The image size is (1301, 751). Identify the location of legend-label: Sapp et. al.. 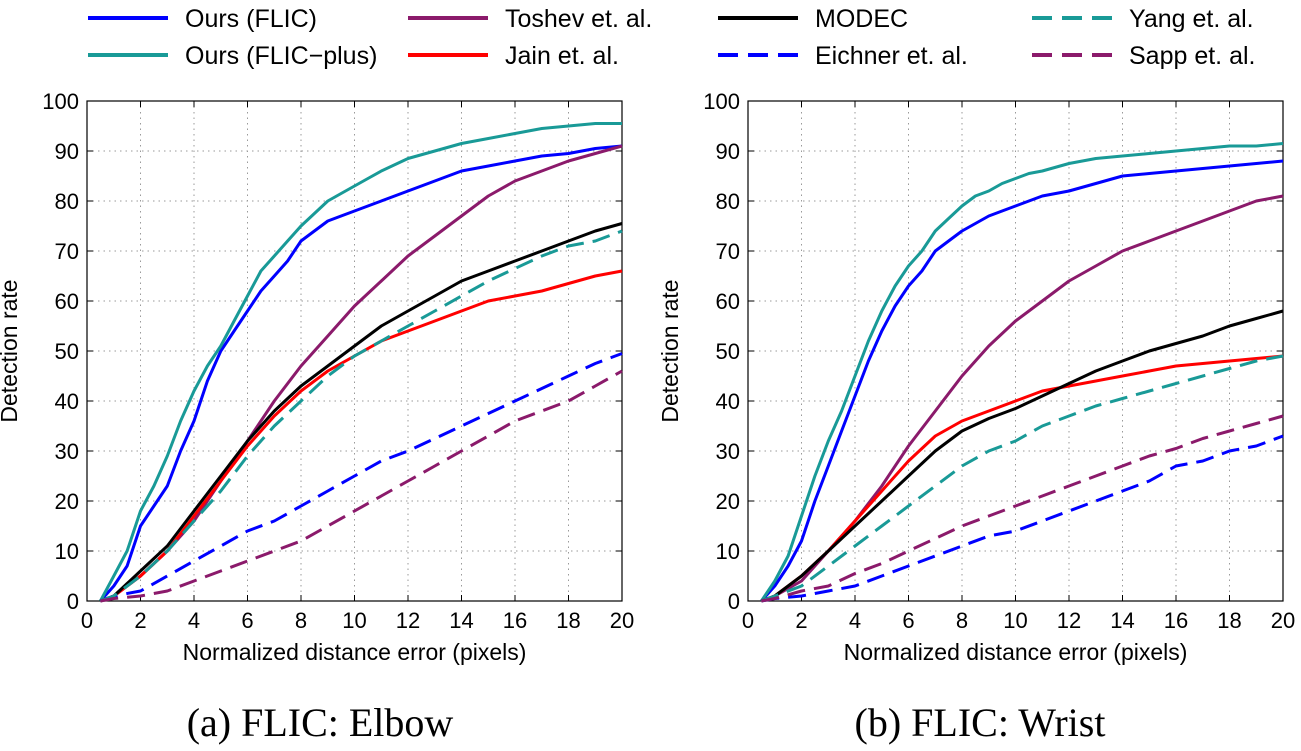
(1192, 56).